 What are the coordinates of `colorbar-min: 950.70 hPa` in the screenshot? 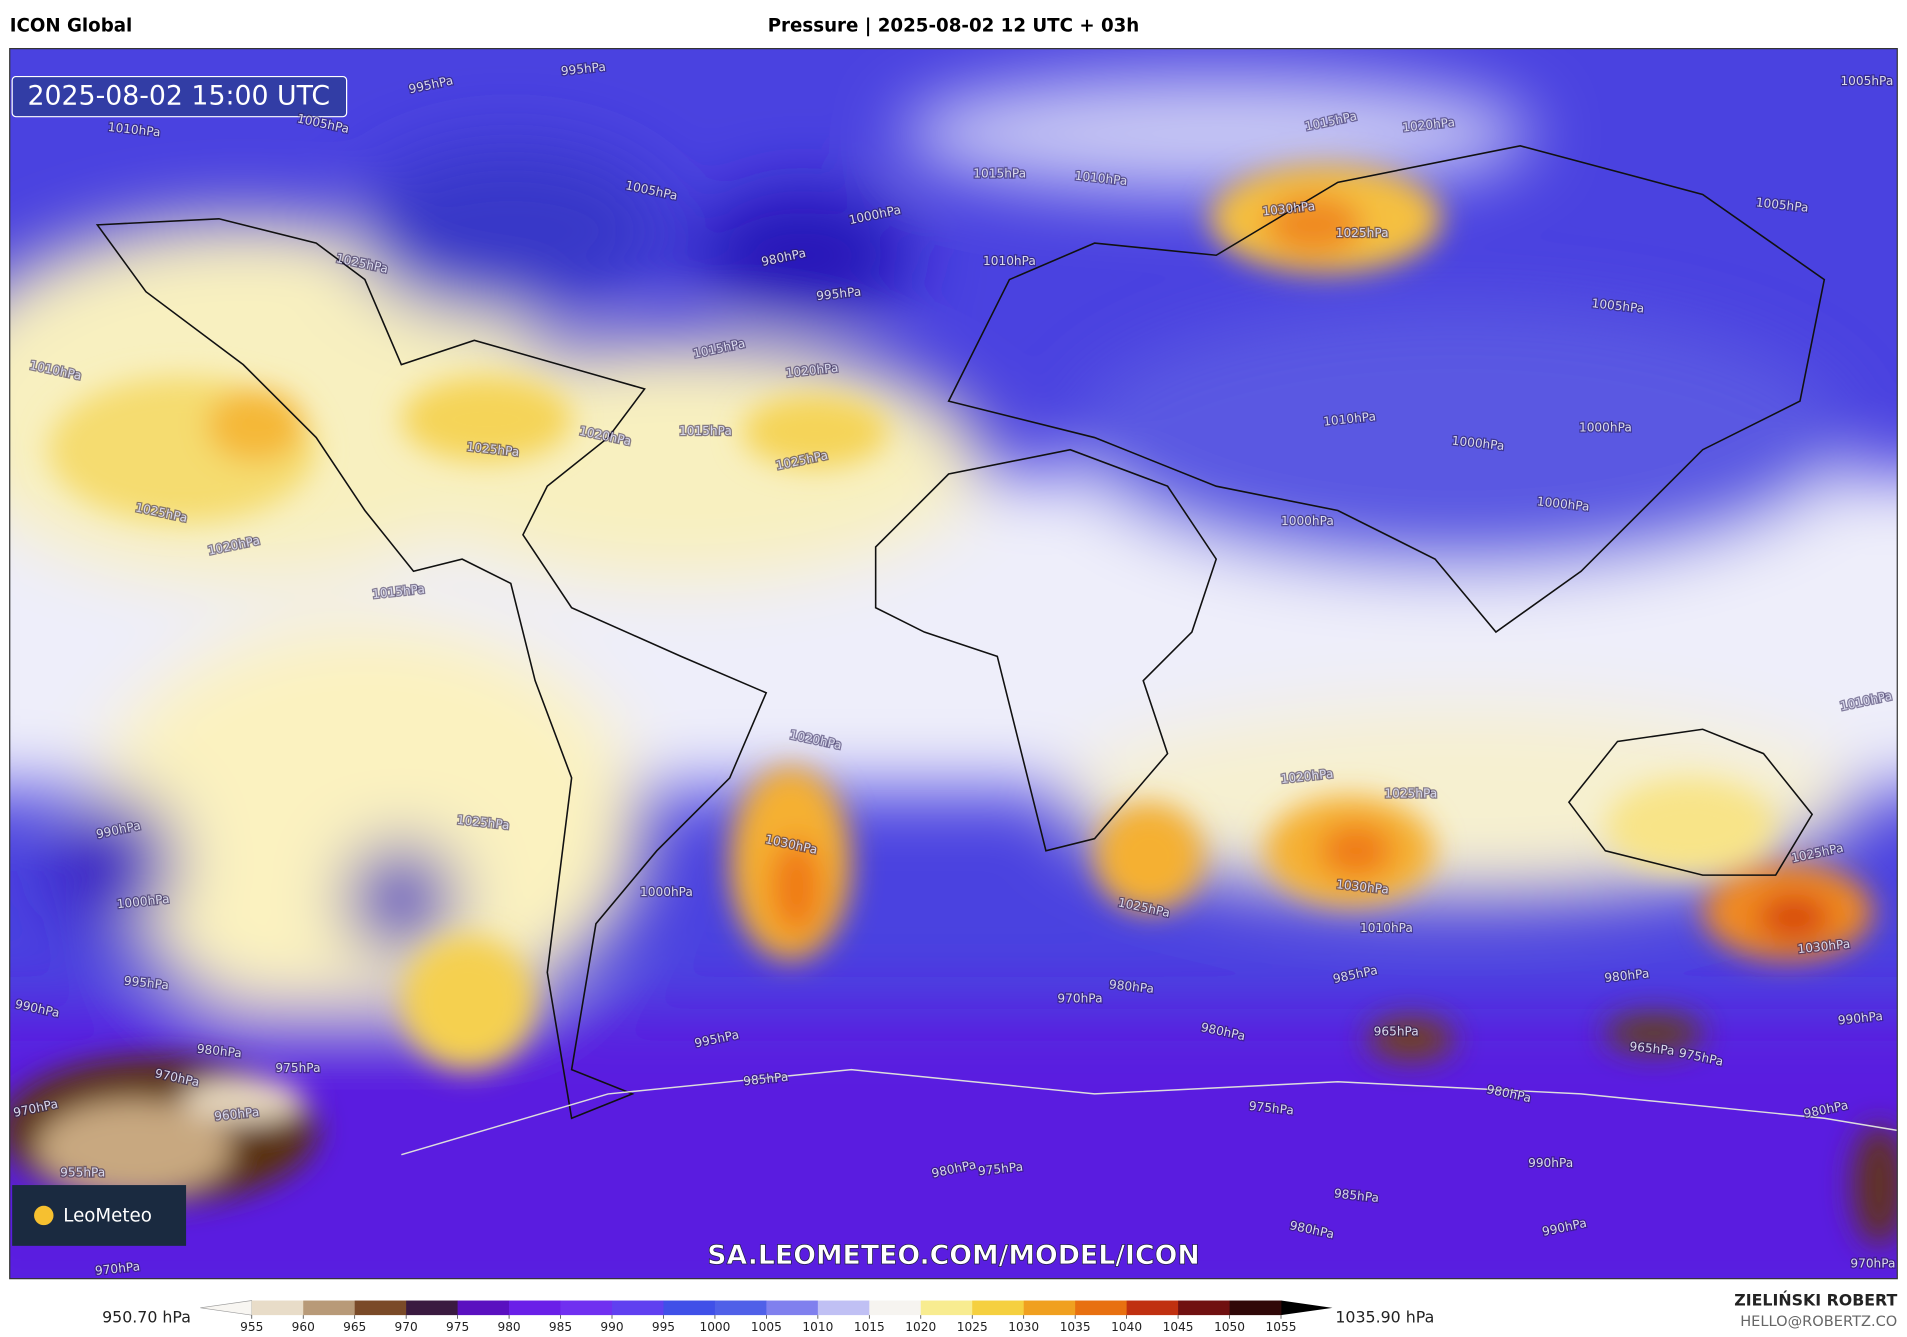 It's located at (146, 1316).